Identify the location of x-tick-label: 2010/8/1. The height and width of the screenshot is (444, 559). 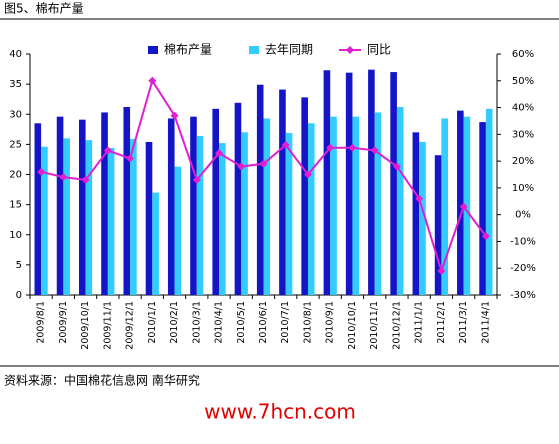
(307, 322).